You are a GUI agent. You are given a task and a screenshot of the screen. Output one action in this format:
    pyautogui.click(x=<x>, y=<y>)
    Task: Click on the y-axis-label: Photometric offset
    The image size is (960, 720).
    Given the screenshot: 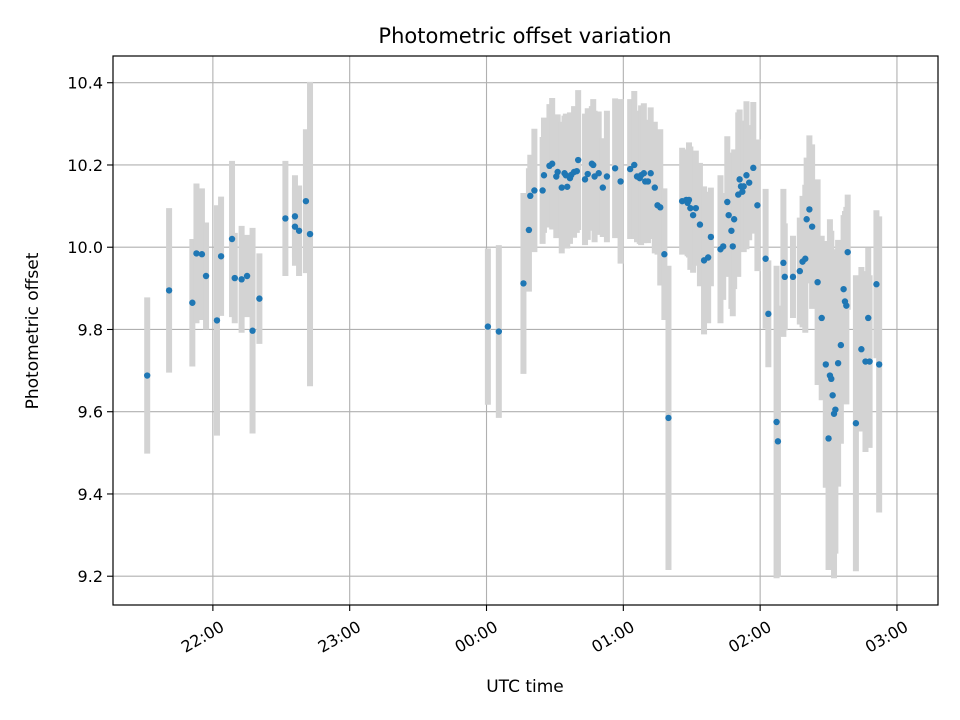 What is the action you would take?
    pyautogui.click(x=33, y=330)
    